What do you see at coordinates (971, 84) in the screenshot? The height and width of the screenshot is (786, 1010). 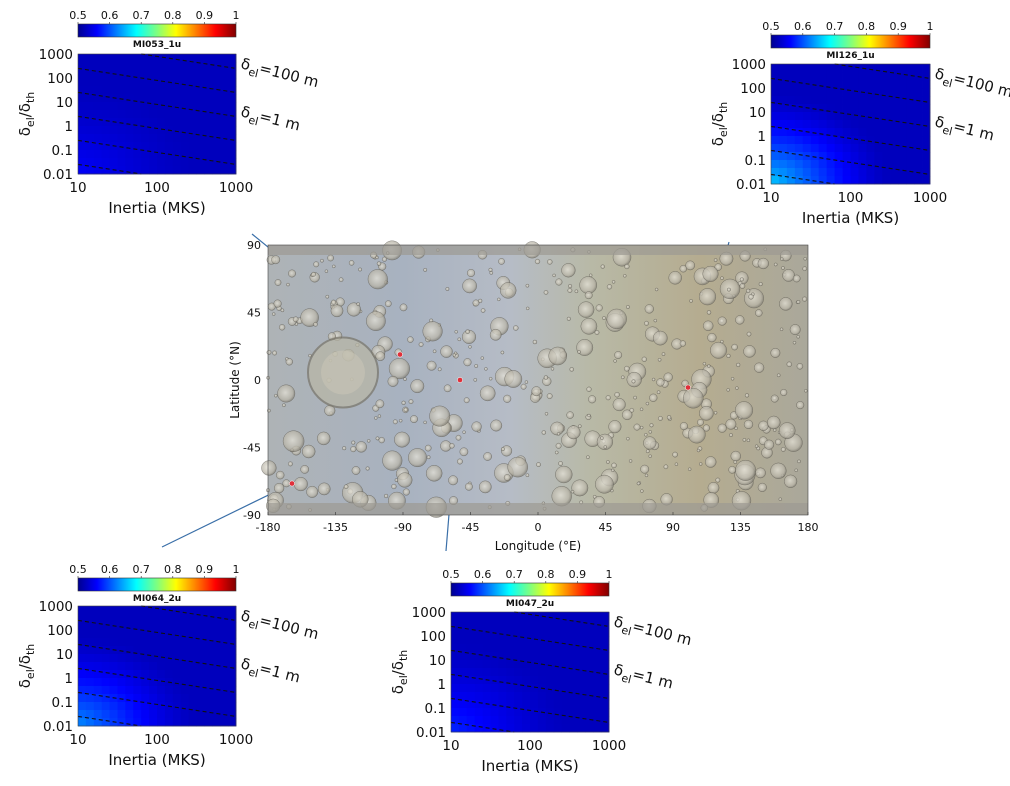 I see `annotation-delta-100m: δel=100 m` at bounding box center [971, 84].